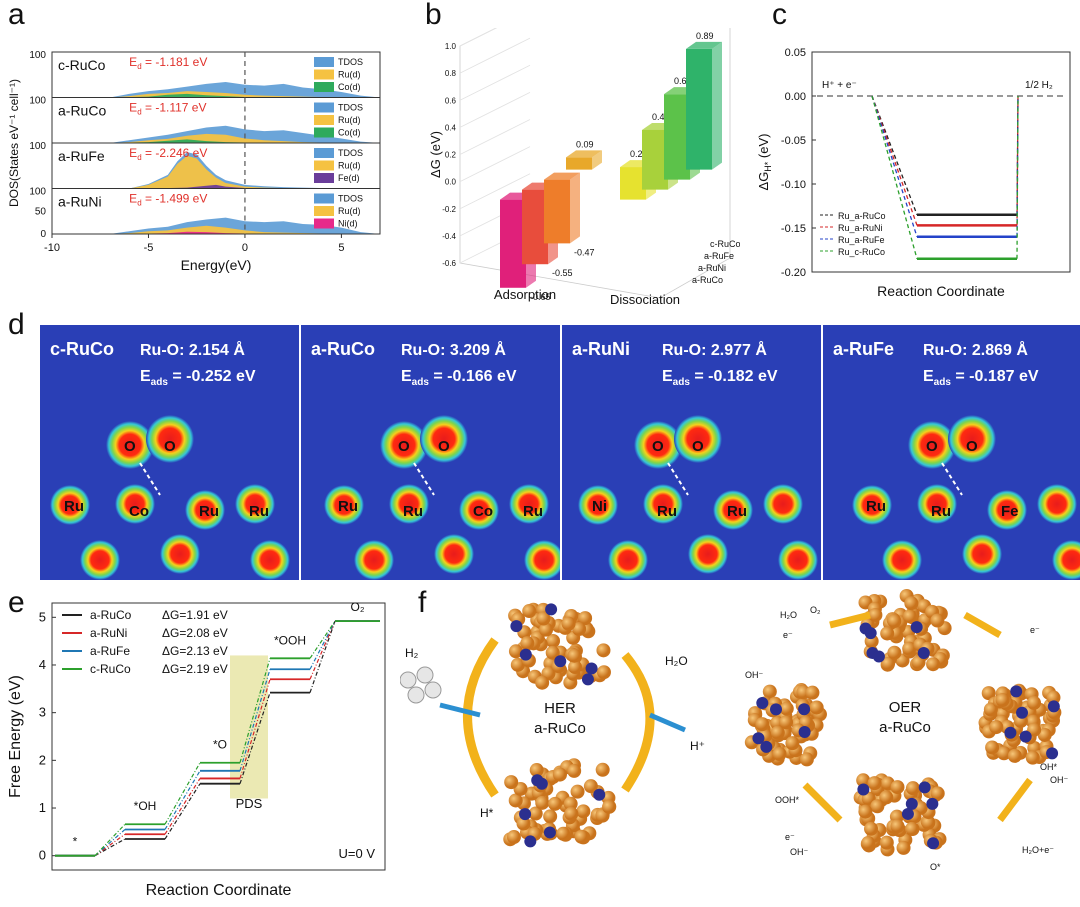 The height and width of the screenshot is (907, 1080). What do you see at coordinates (42, 616) in the screenshot?
I see `y-tick-label: 5` at bounding box center [42, 616].